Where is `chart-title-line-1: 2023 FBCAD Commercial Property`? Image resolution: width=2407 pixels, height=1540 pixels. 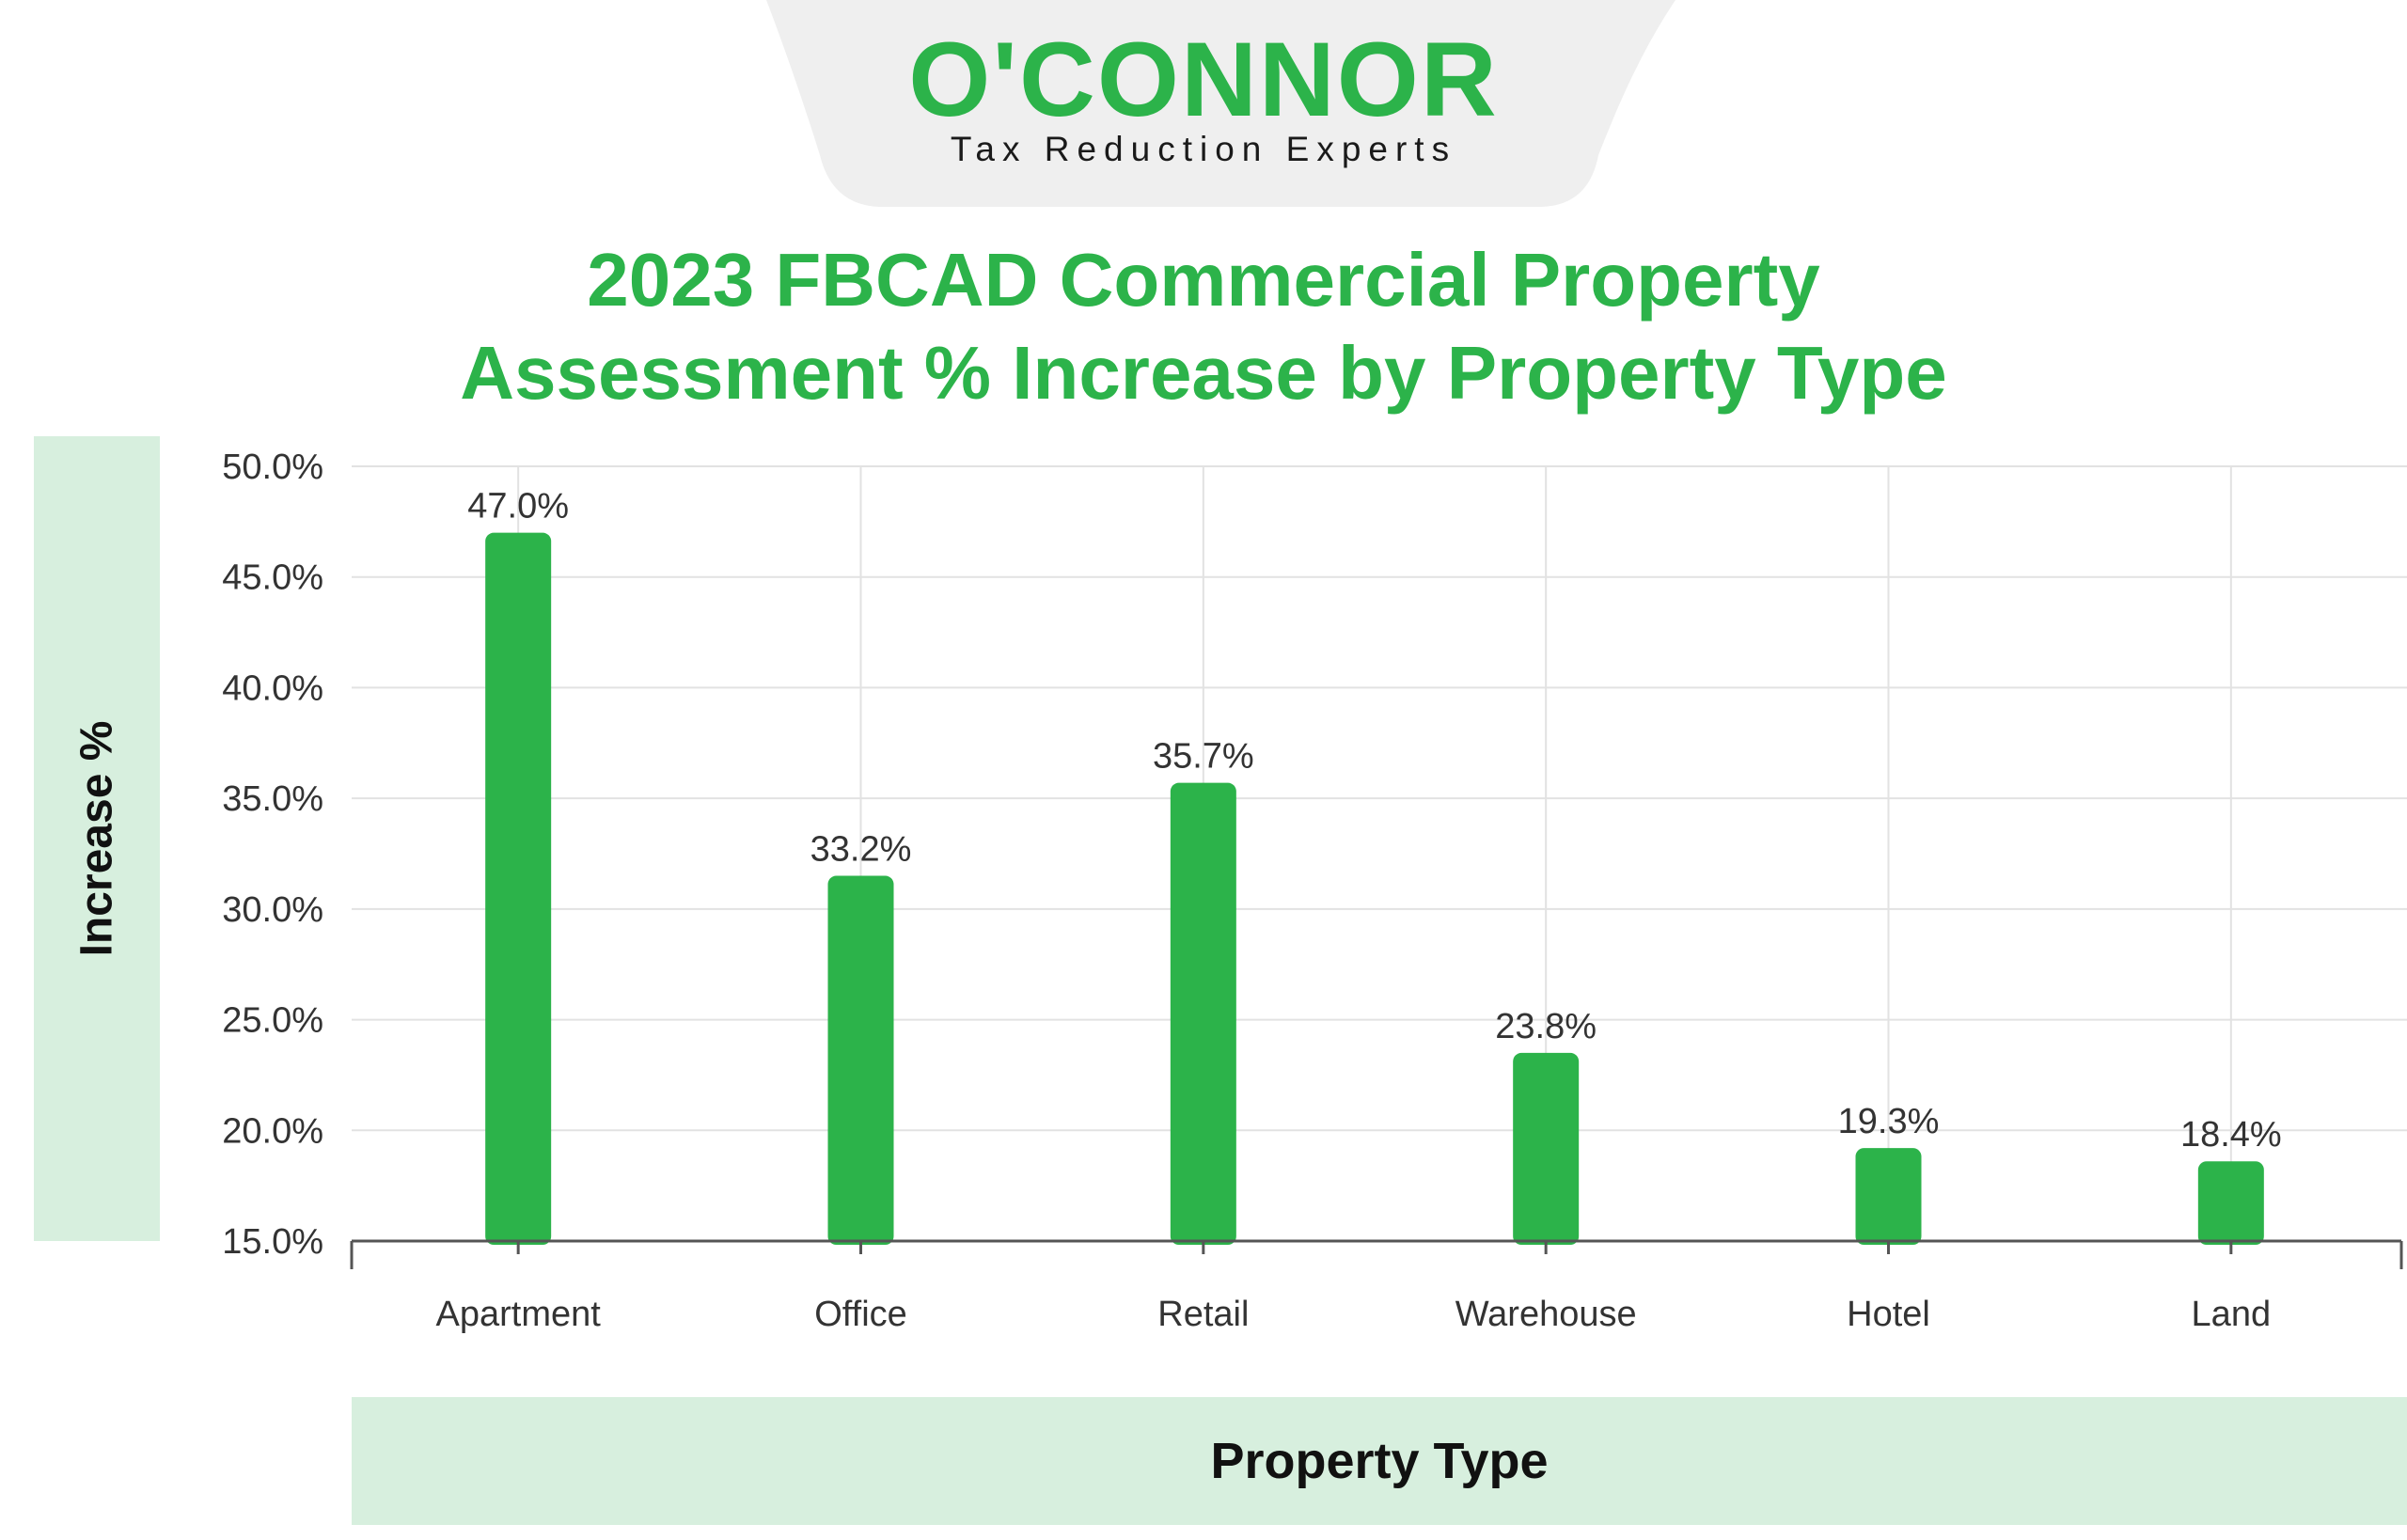 chart-title-line-1: 2023 FBCAD Commercial Property is located at coordinates (1203, 280).